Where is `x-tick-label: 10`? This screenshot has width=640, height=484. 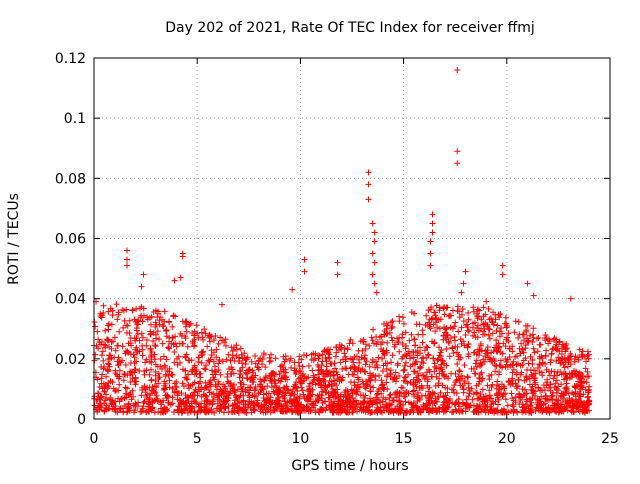
x-tick-label: 10 is located at coordinates (300, 439).